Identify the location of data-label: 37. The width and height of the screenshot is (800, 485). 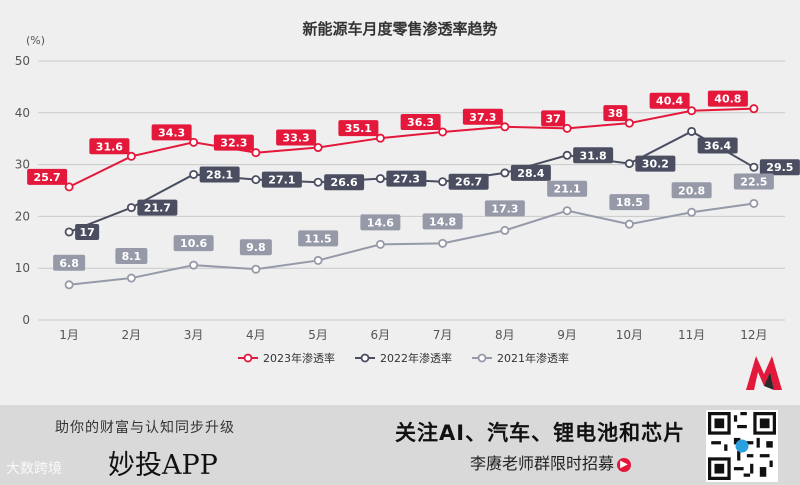
(552, 118).